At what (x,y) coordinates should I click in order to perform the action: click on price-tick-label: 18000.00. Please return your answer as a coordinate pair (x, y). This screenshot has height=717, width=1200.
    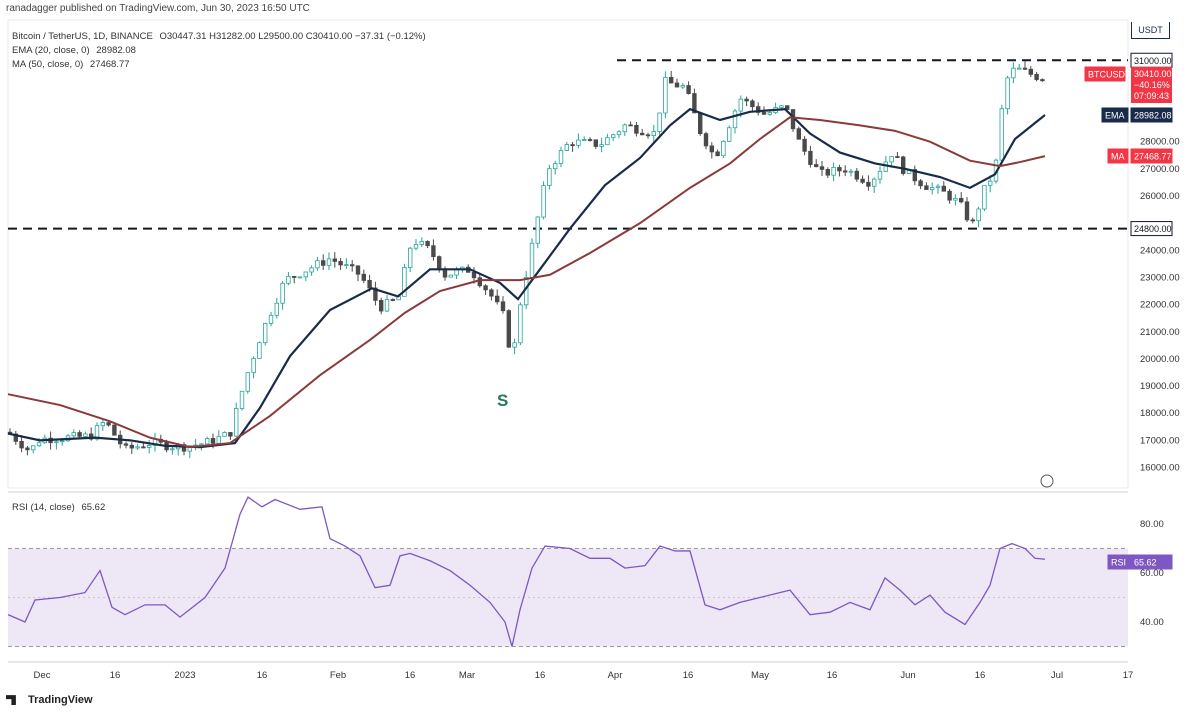
    Looking at the image, I should click on (1160, 413).